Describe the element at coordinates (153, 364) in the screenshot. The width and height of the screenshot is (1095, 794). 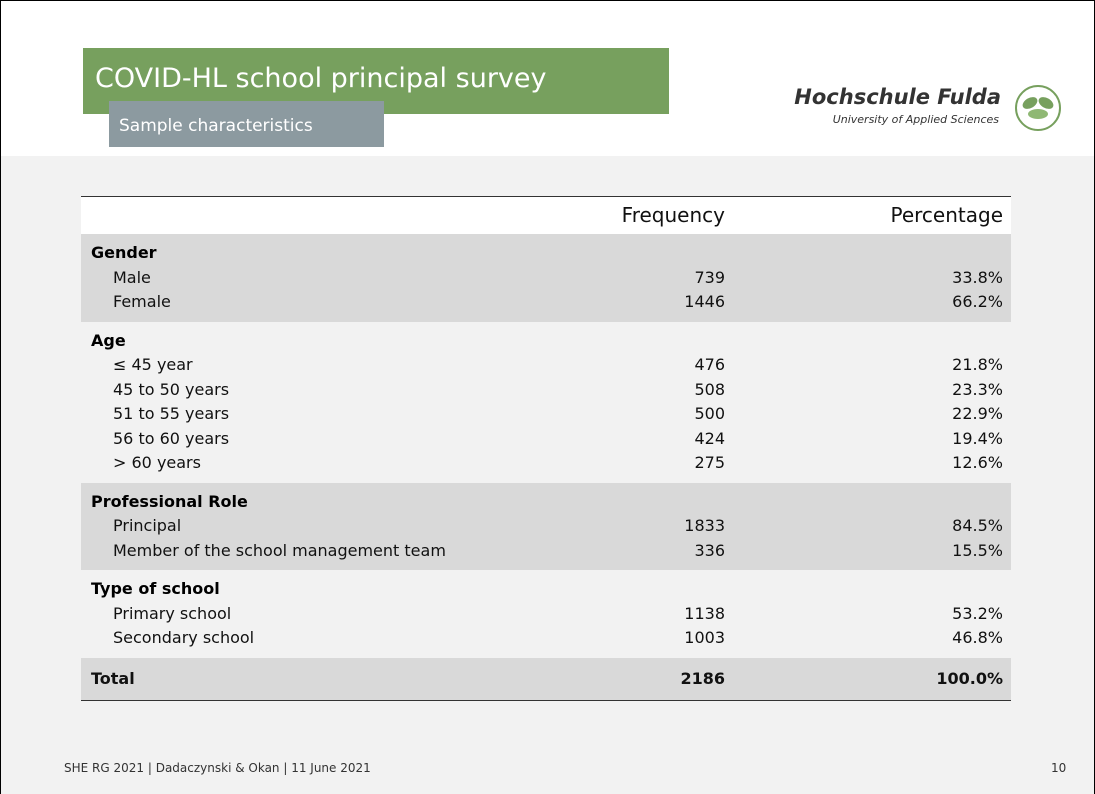
I see `cell: ≤ 45 year` at that location.